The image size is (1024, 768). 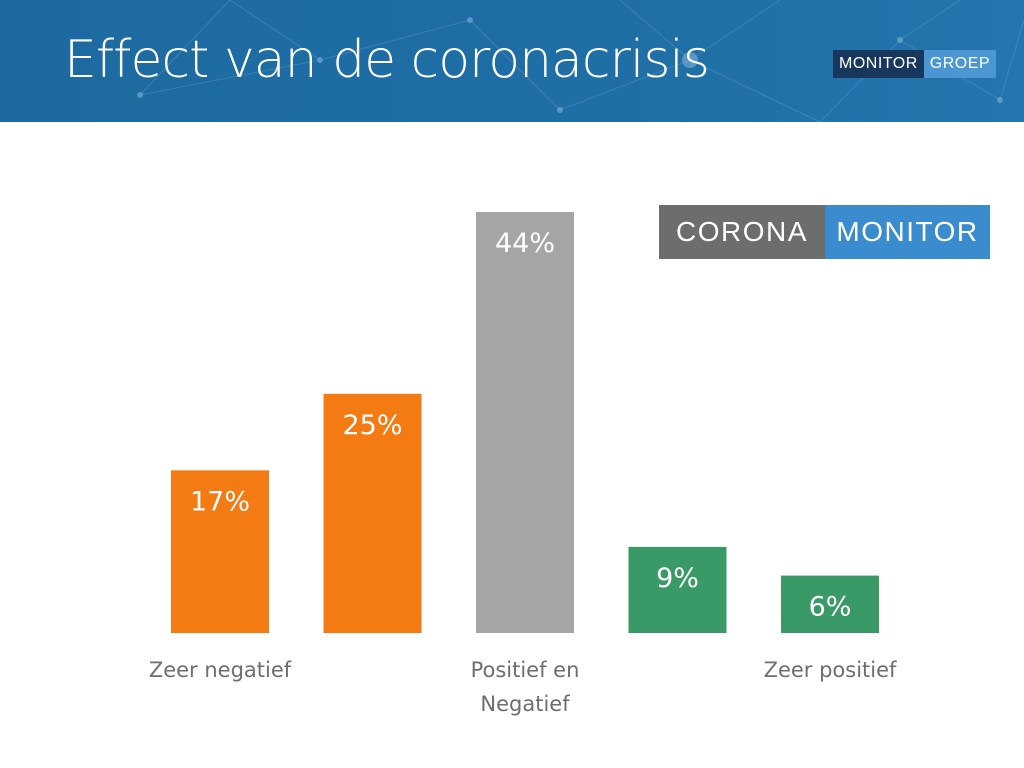 What do you see at coordinates (830, 607) in the screenshot?
I see `bar-value-label-4: 6%` at bounding box center [830, 607].